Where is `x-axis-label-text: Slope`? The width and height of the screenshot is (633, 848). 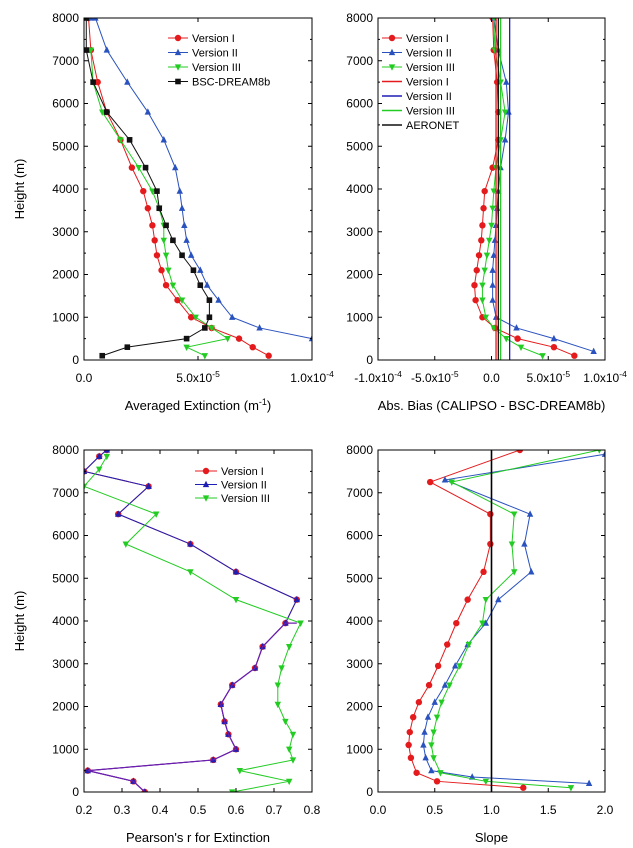
x-axis-label-text: Slope is located at coordinates (491, 837).